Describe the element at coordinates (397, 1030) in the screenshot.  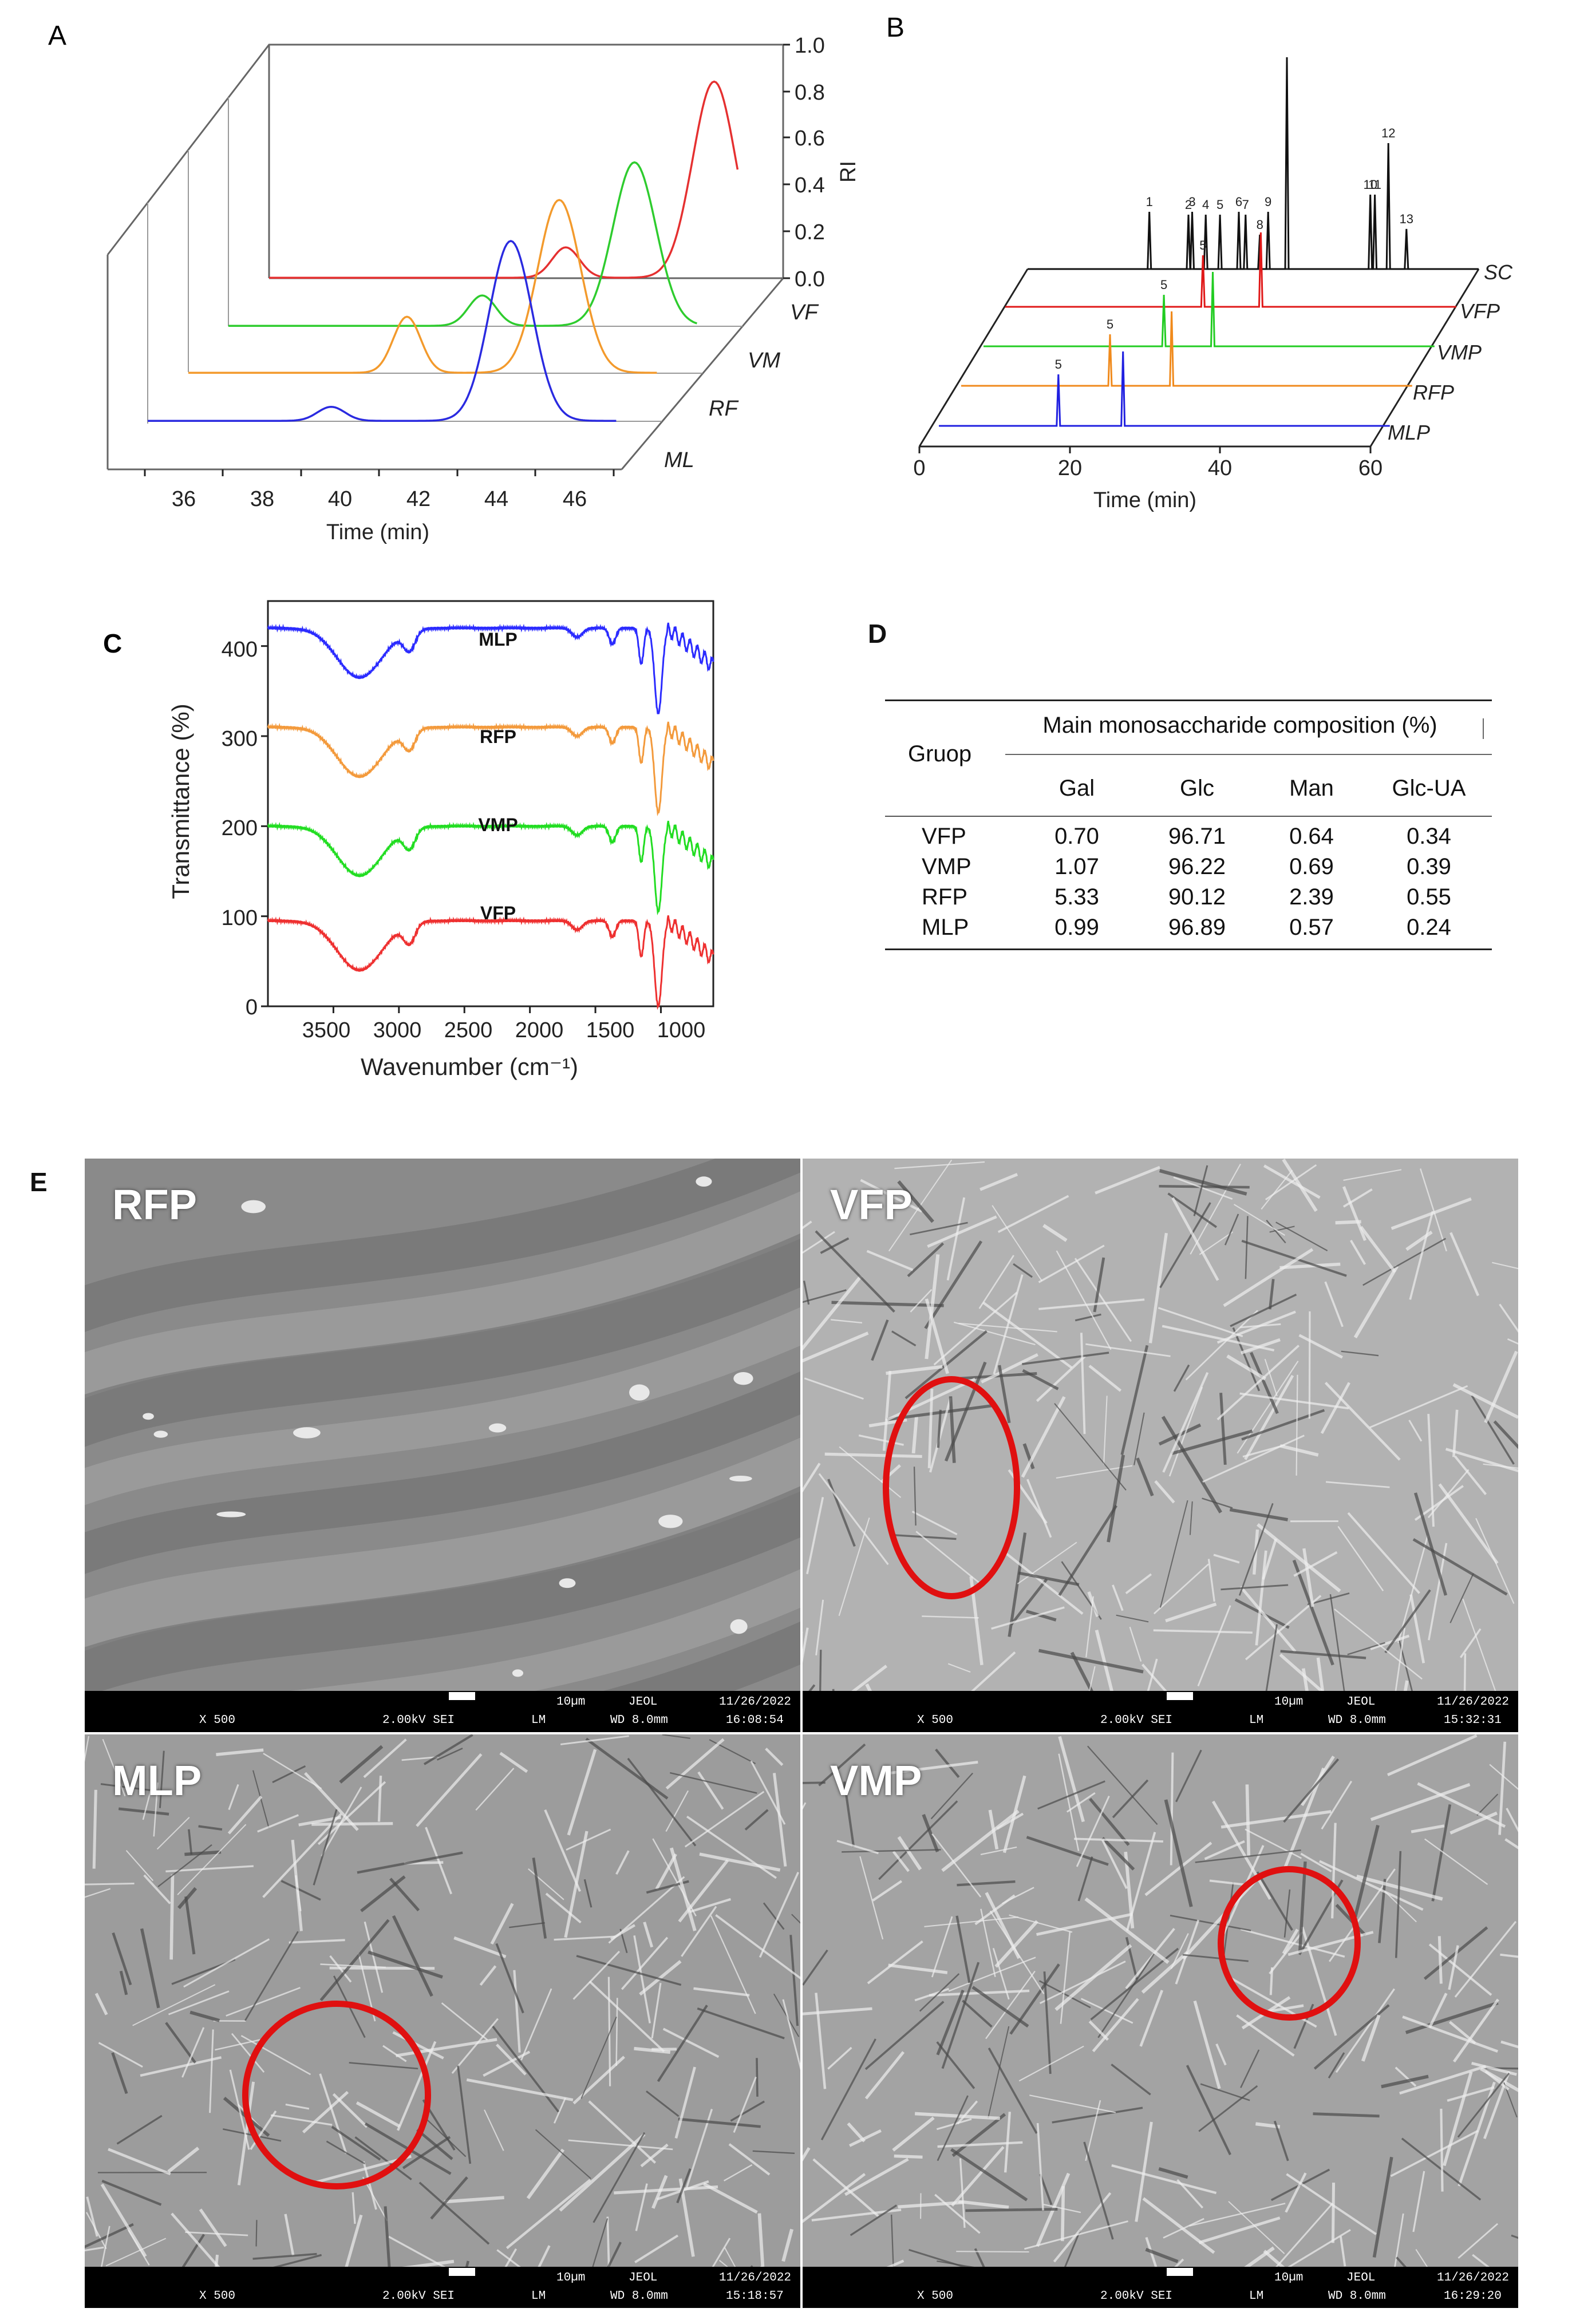
I see `panel-c-xtick: 3000` at that location.